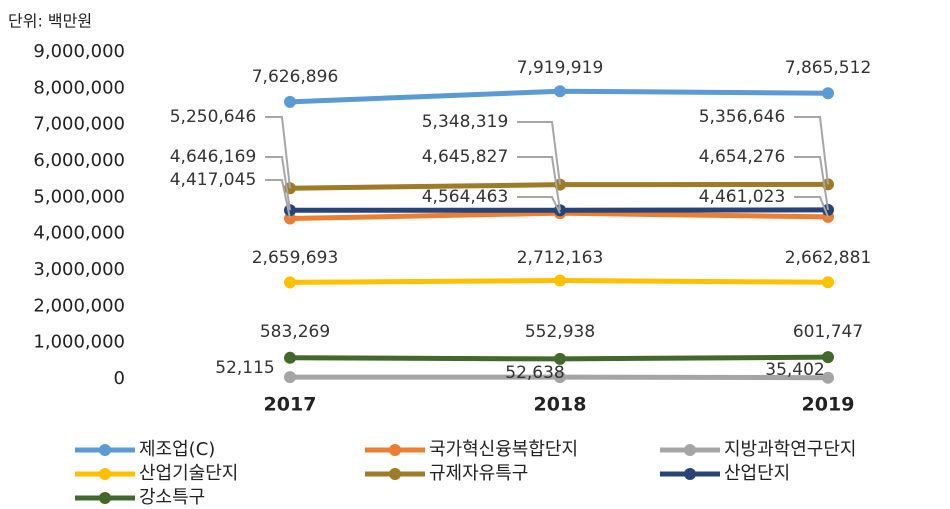 The height and width of the screenshot is (509, 950). Describe the element at coordinates (560, 332) in the screenshot. I see `data-label: 552,938` at that location.